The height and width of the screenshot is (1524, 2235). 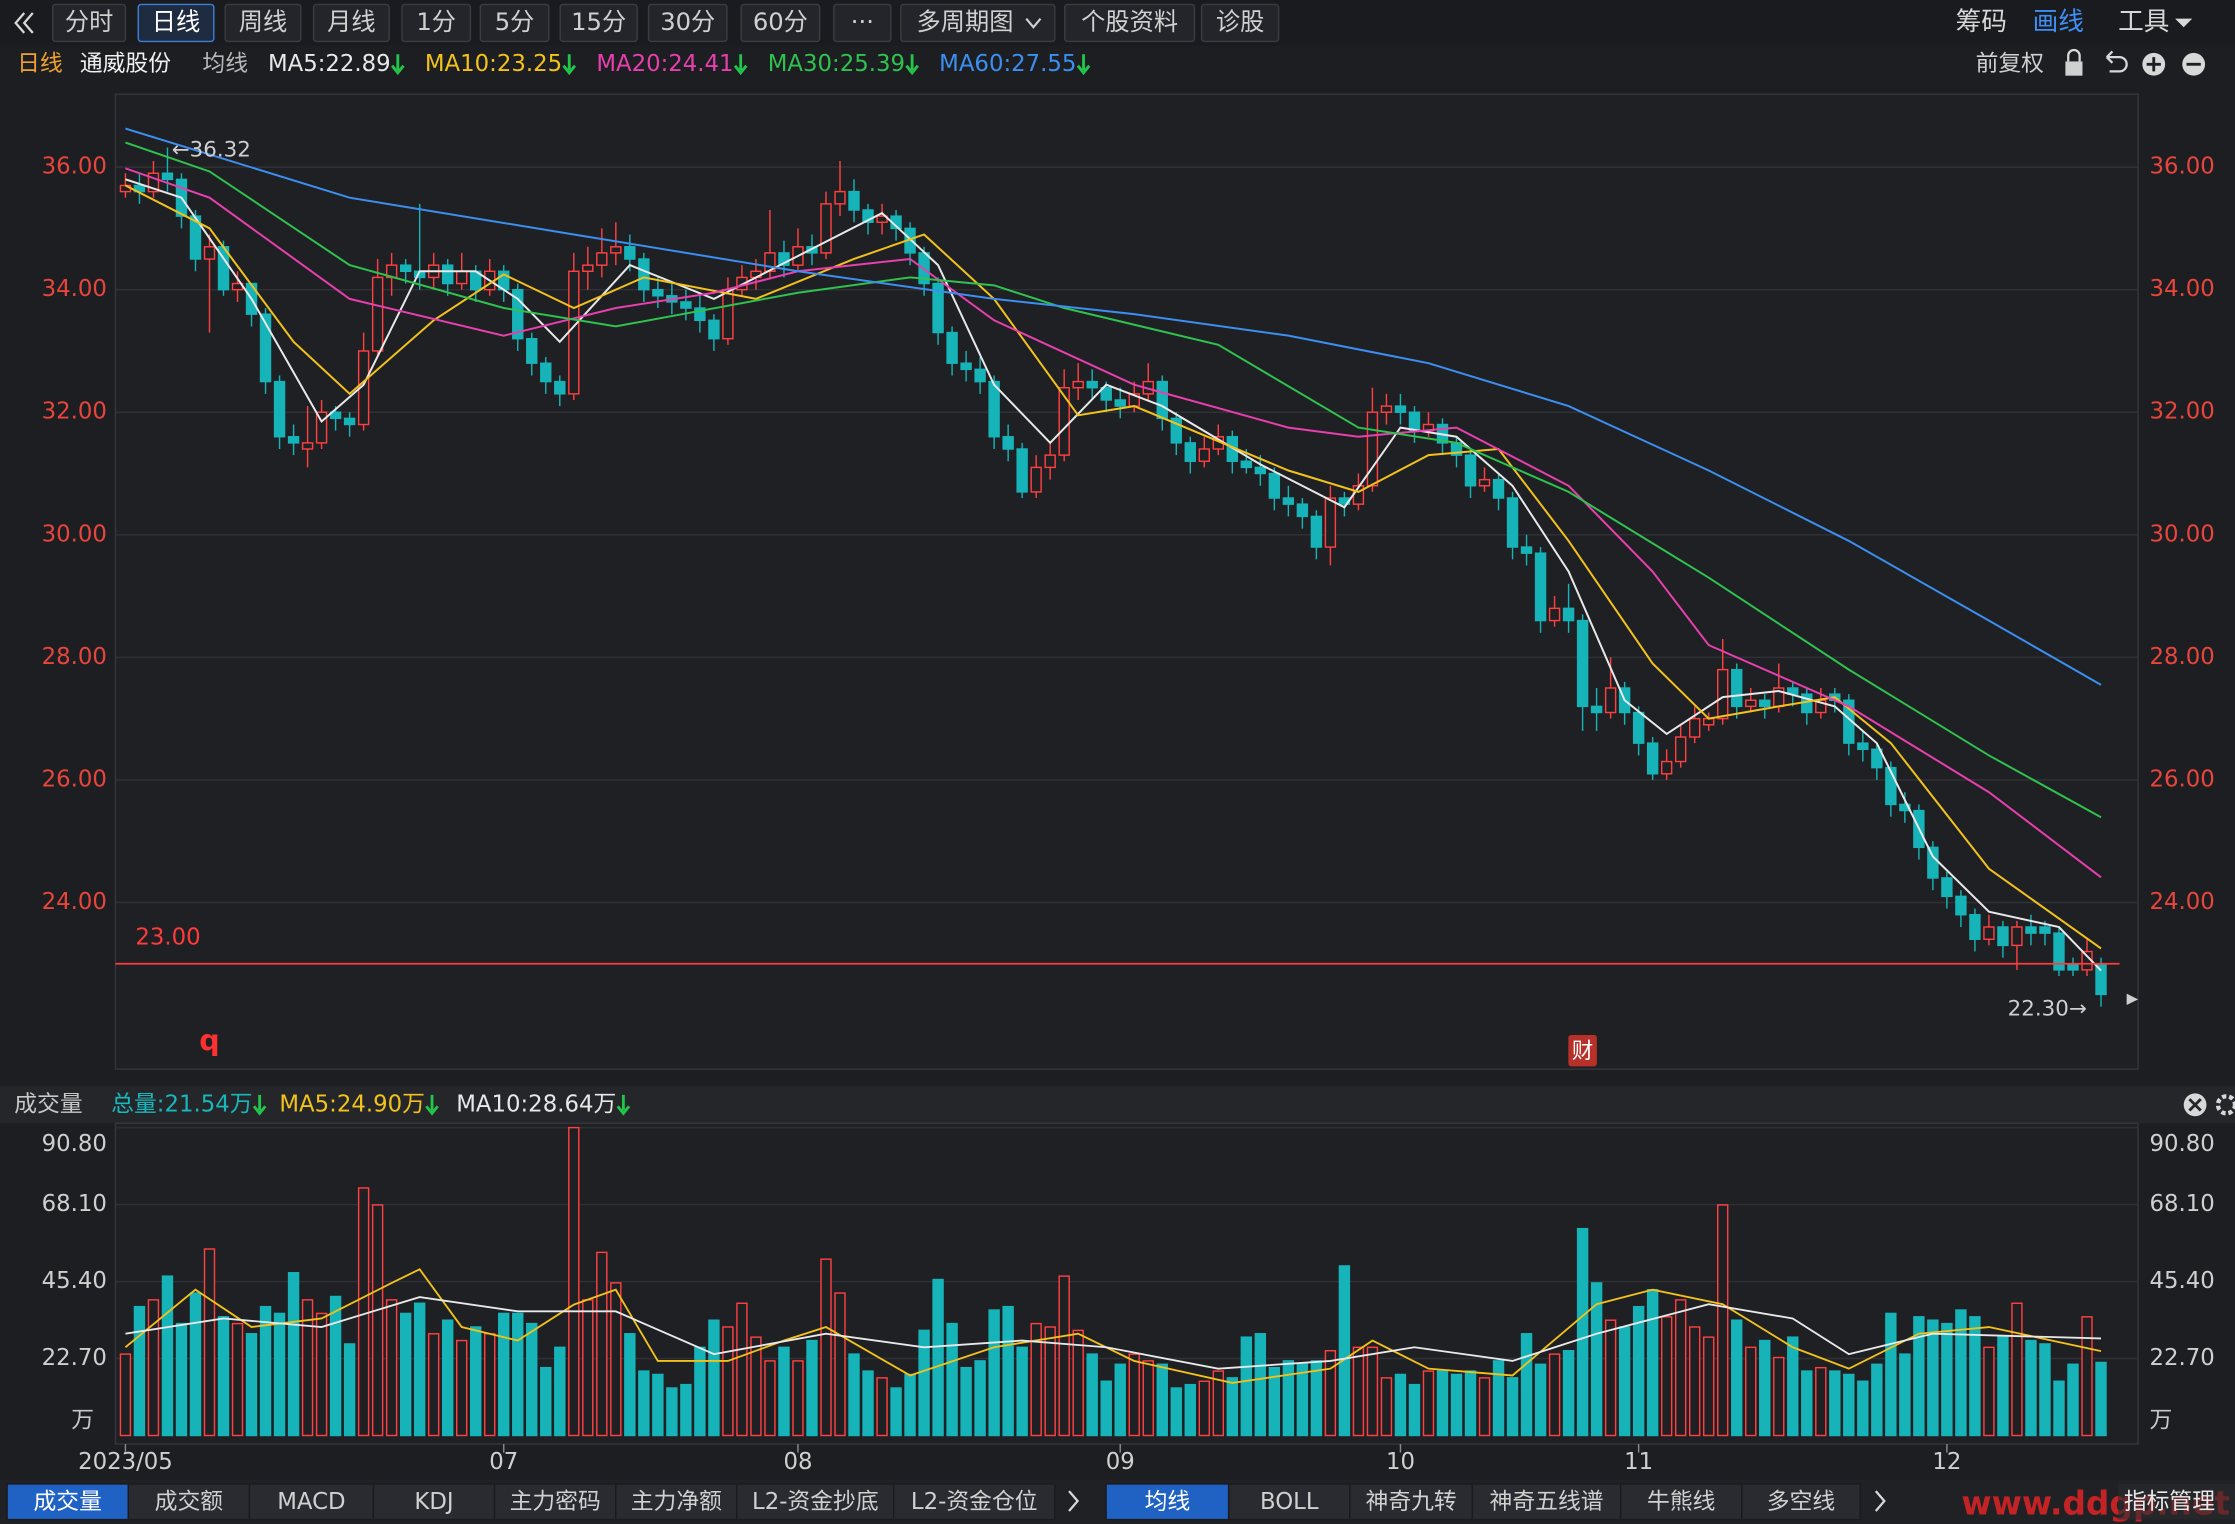 What do you see at coordinates (2169, 1502) in the screenshot?
I see `manage-button: 指标管理` at bounding box center [2169, 1502].